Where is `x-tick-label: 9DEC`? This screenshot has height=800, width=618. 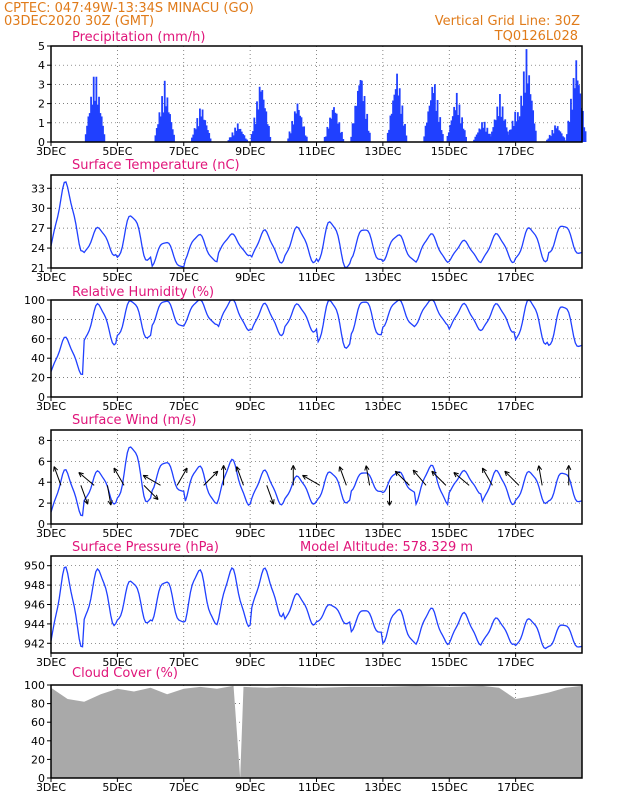 x-tick-label: 9DEC is located at coordinates (250, 151).